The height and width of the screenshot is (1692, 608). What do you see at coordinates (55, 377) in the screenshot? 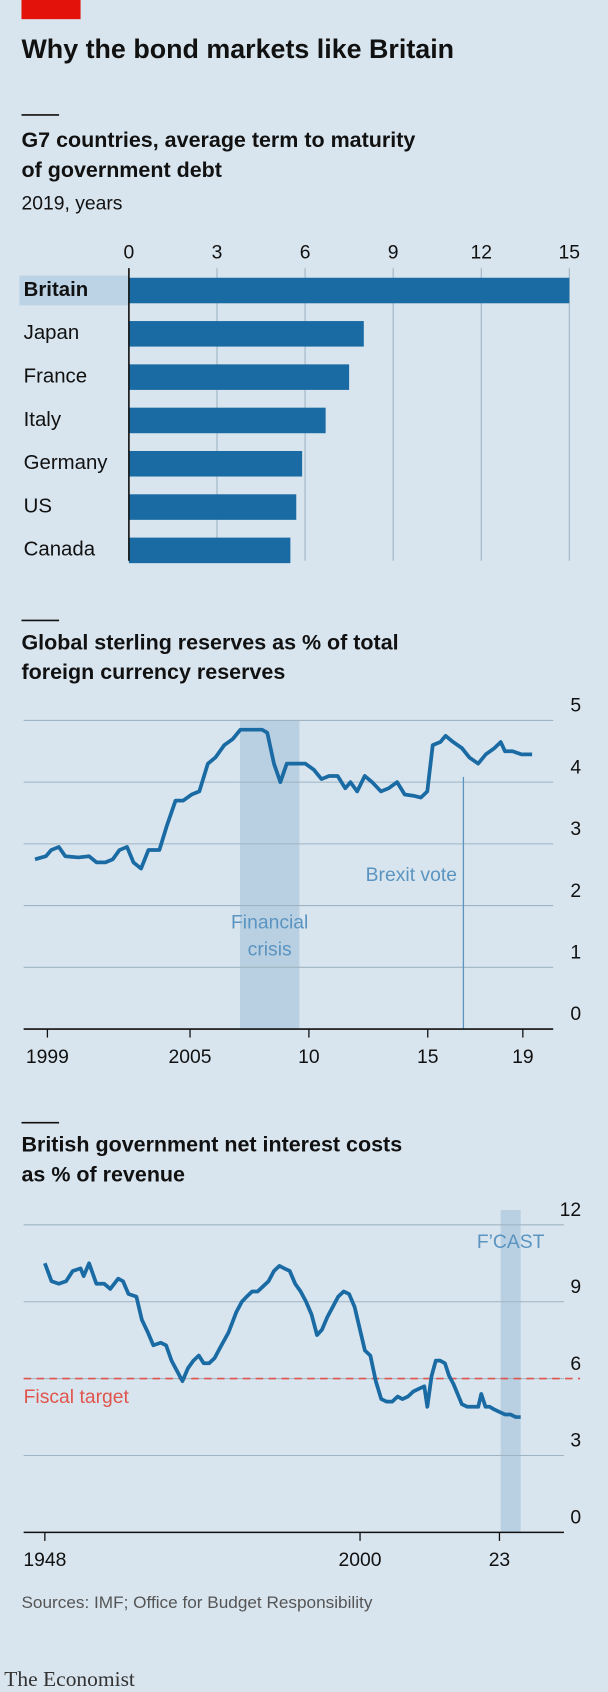
I see `category-label: France` at bounding box center [55, 377].